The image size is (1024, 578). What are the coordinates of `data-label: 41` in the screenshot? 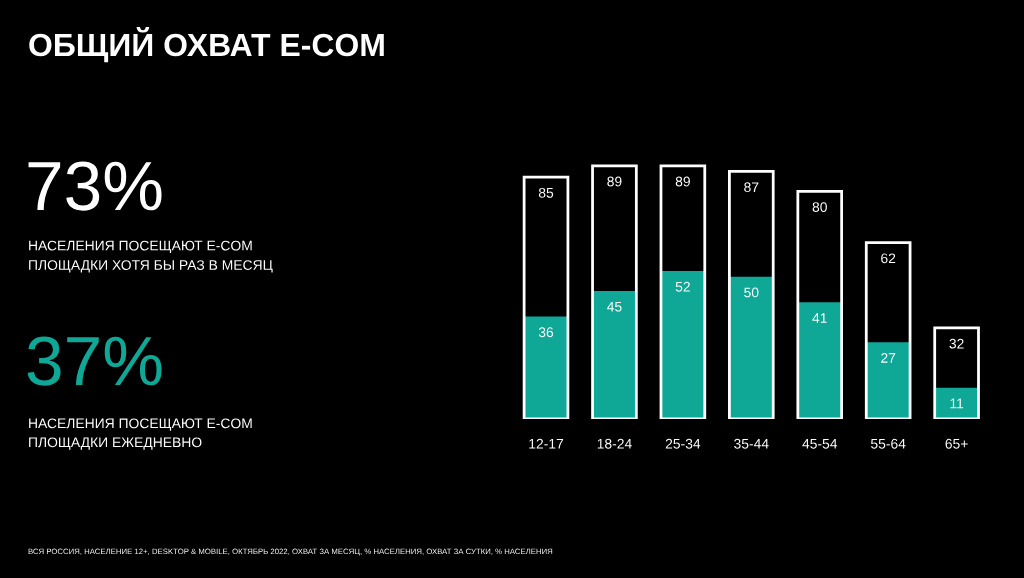 It's located at (819, 318).